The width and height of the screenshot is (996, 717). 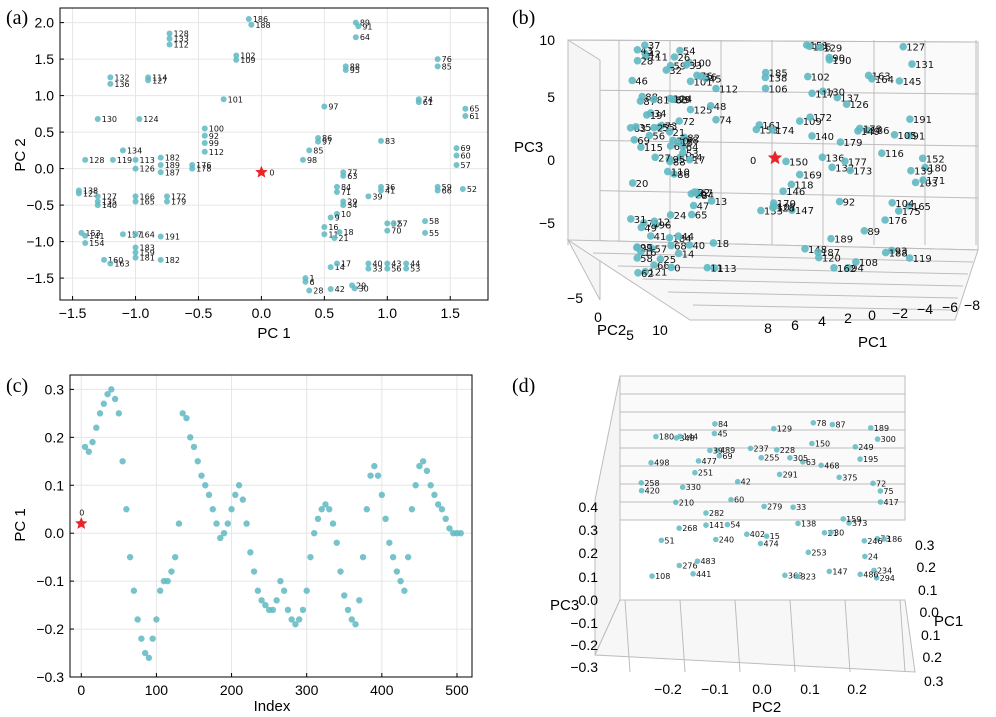 I want to click on panel-a-point-label: 178, so click(x=203, y=169).